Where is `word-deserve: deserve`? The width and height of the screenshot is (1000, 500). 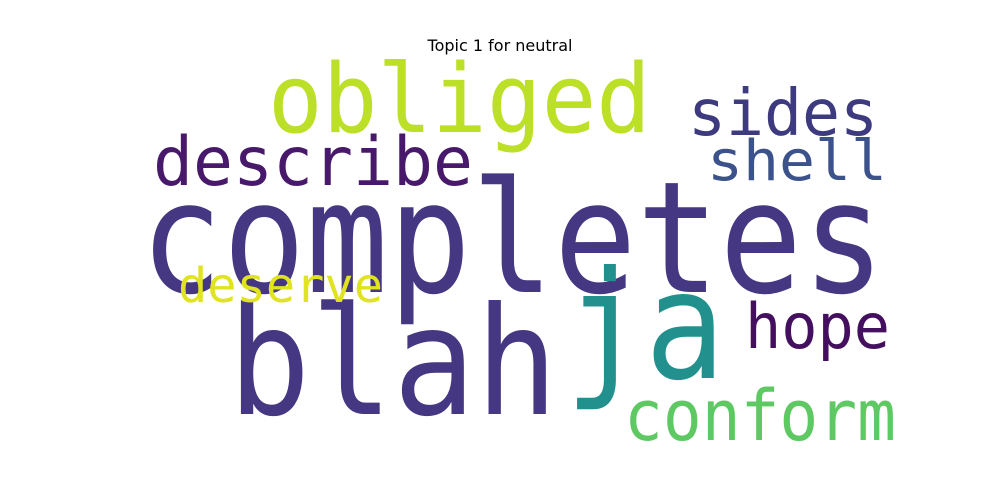 word-deserve: deserve is located at coordinates (280, 286).